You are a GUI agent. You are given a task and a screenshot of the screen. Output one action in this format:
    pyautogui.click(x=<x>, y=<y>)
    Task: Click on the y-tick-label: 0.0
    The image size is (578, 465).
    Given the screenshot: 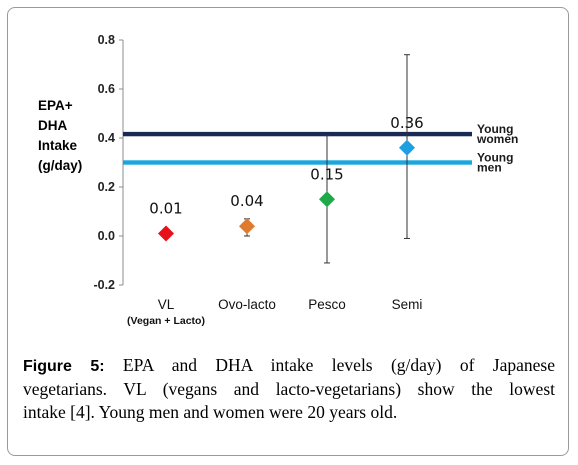 What is the action you would take?
    pyautogui.click(x=106, y=236)
    